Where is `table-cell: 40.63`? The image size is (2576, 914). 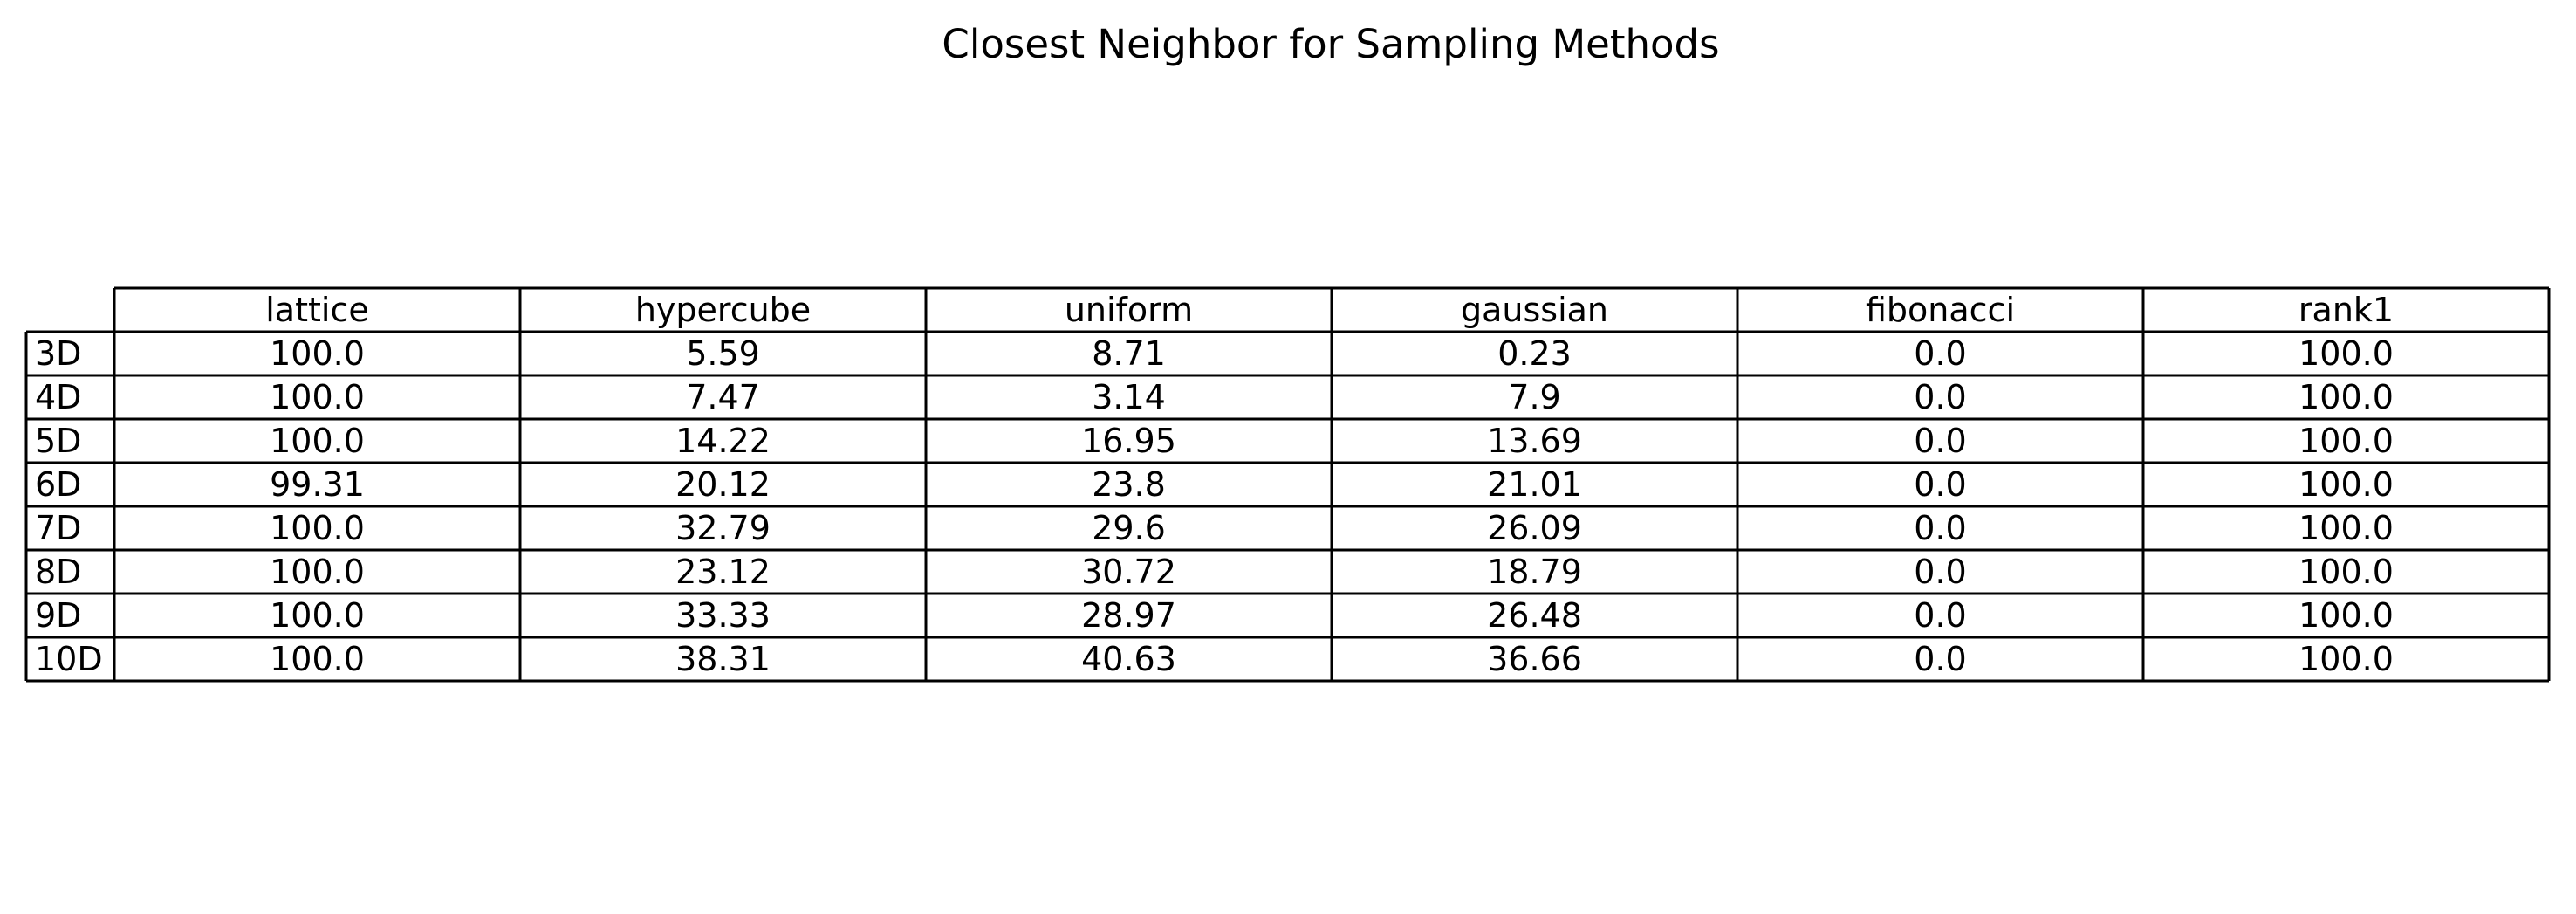
table-cell: 40.63 is located at coordinates (1129, 659).